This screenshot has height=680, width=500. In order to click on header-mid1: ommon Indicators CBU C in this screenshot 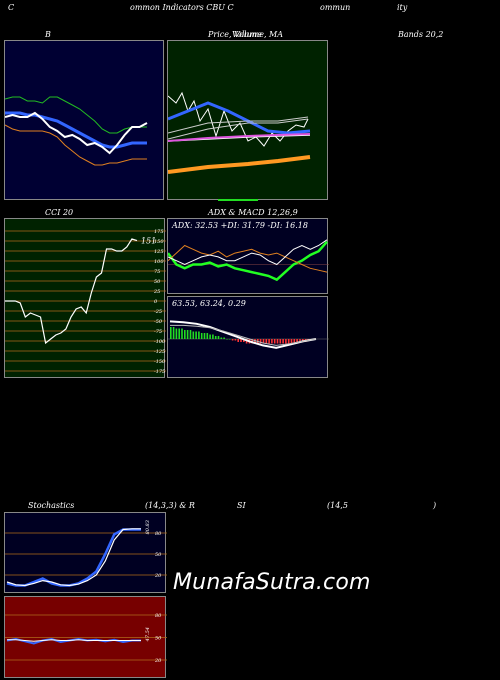, I will do `click(182, 7)`.